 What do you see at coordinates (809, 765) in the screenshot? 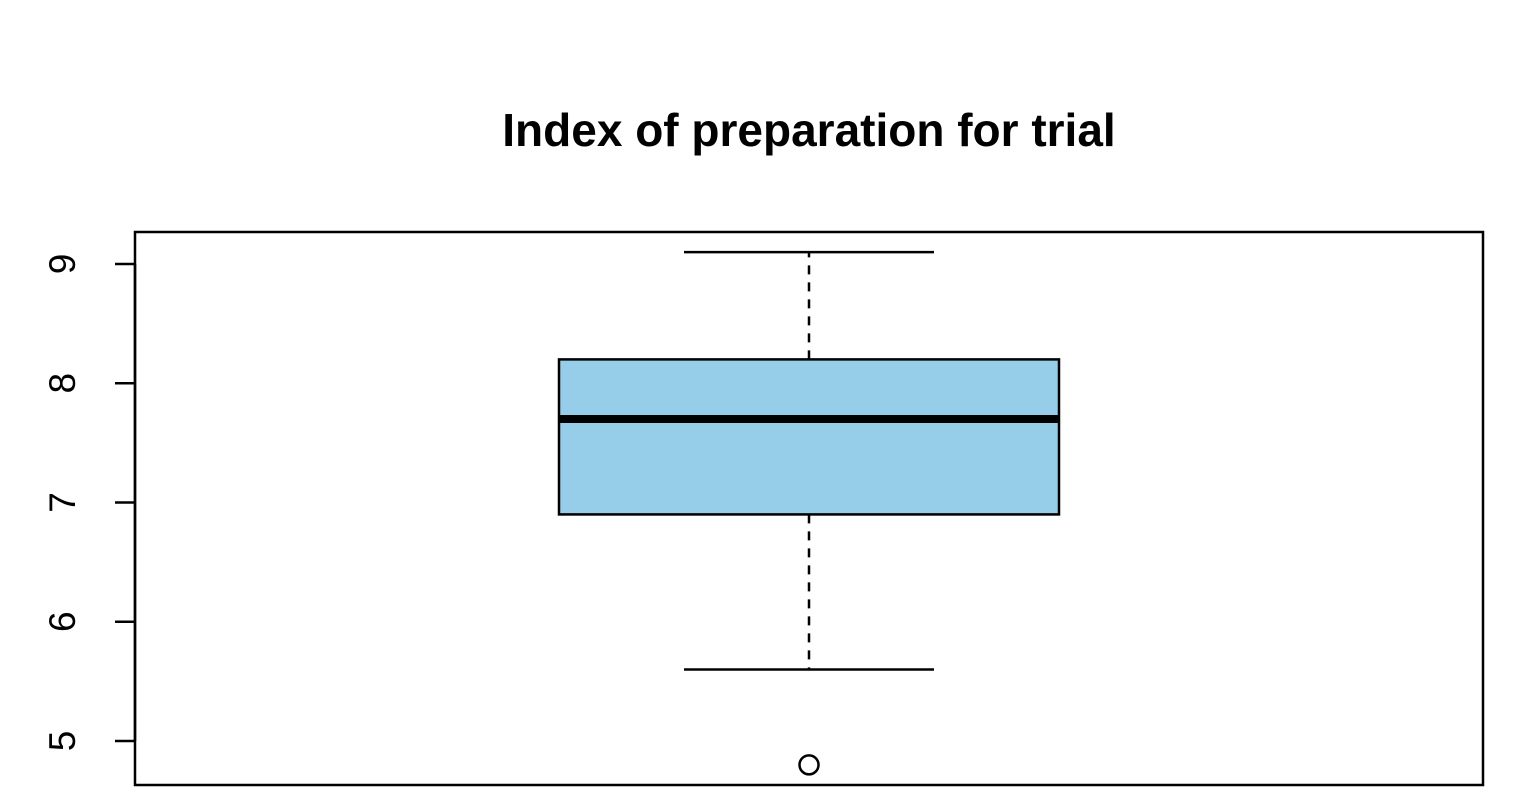
I see `outlier-point` at bounding box center [809, 765].